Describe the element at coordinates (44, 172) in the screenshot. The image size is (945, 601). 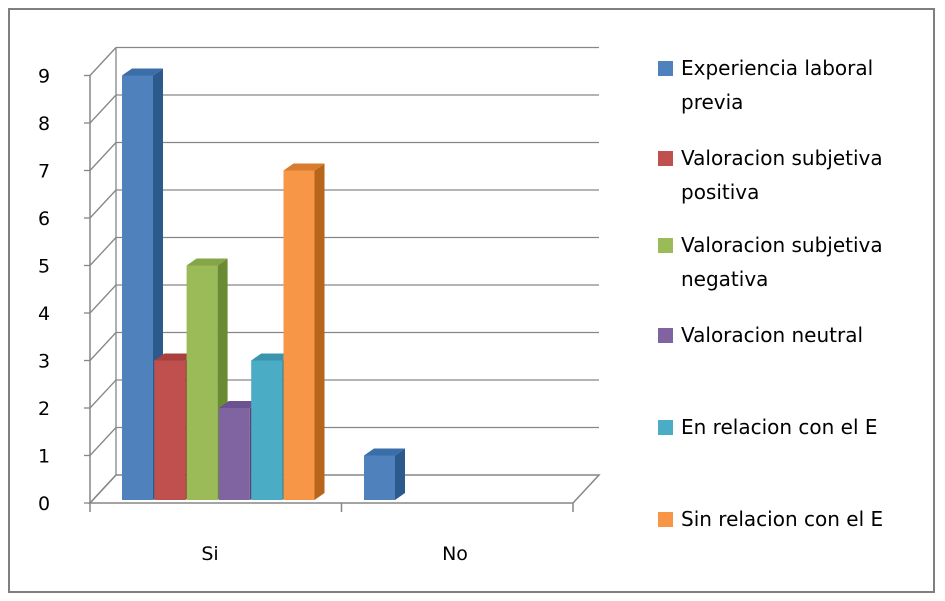
I see `y-tick-label: 7` at that location.